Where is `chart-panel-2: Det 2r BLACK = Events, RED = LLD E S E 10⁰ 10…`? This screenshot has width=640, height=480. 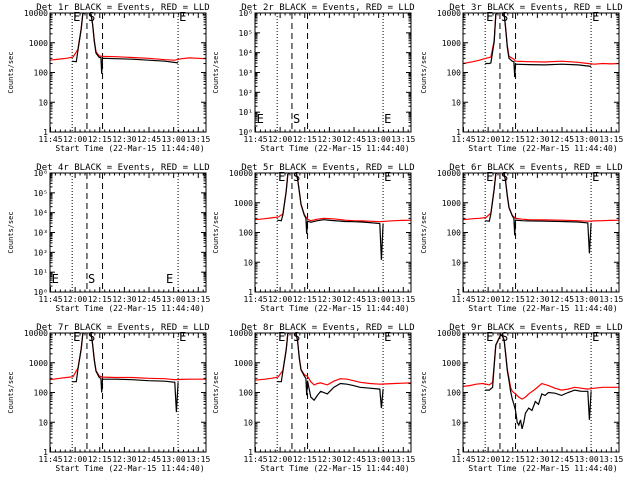
chart-panel-2: Det 2r BLACK = Events, RED = LLD E S E 10⁰ 10… is located at coordinates (314, 78).